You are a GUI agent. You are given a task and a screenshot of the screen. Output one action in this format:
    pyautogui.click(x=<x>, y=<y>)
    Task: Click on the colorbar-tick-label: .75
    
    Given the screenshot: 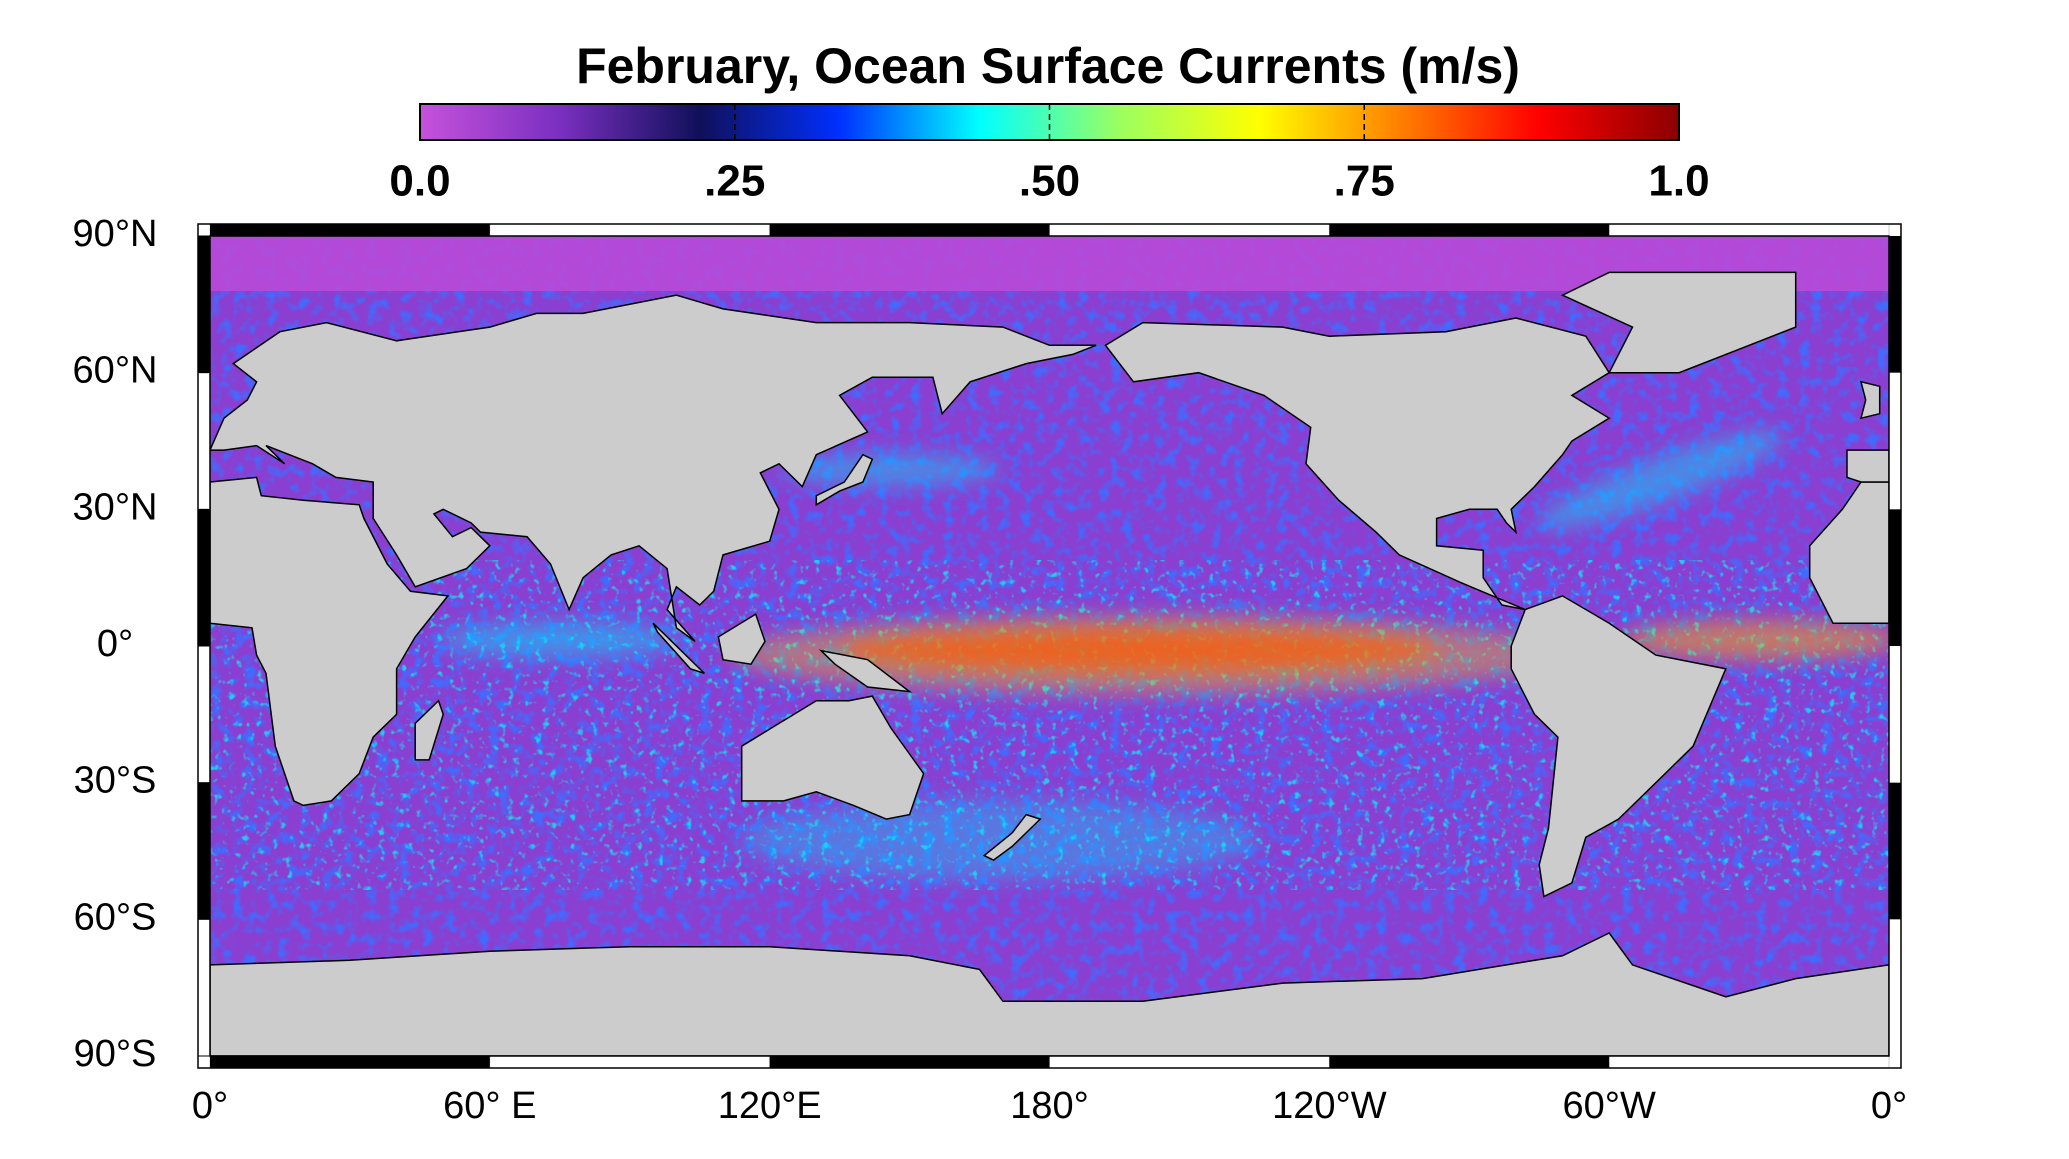 What is the action you would take?
    pyautogui.click(x=1364, y=181)
    